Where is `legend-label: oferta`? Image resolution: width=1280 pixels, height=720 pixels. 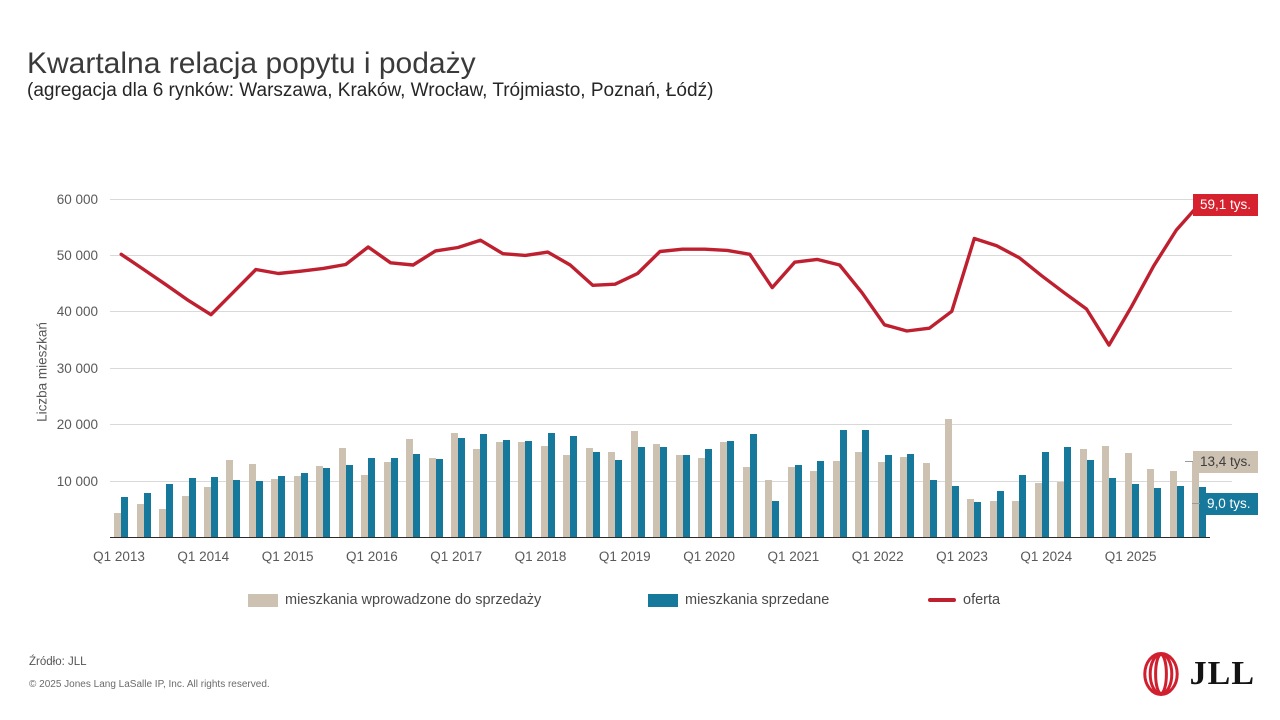
legend-label: oferta is located at coordinates (982, 600).